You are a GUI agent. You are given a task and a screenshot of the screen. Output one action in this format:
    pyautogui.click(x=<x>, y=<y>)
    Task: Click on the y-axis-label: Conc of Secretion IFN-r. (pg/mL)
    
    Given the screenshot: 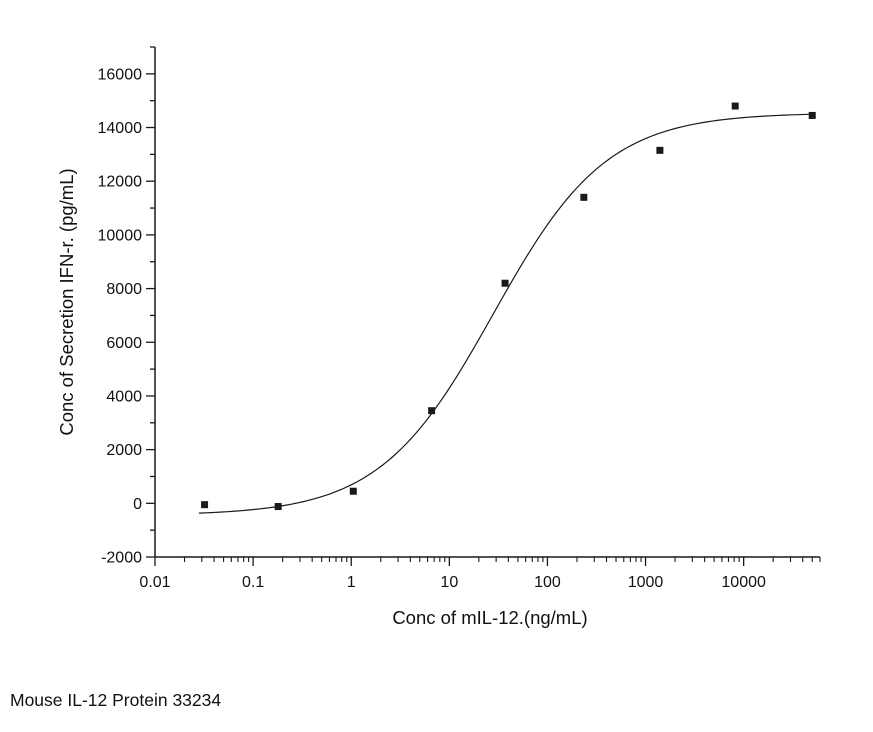 What is the action you would take?
    pyautogui.click(x=66, y=302)
    